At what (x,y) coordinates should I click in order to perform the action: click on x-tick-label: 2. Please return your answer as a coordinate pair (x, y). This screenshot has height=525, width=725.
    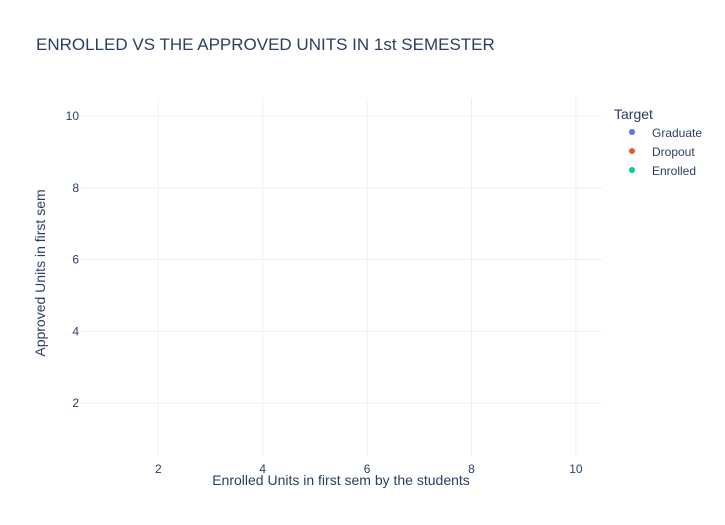
    Looking at the image, I should click on (158, 469).